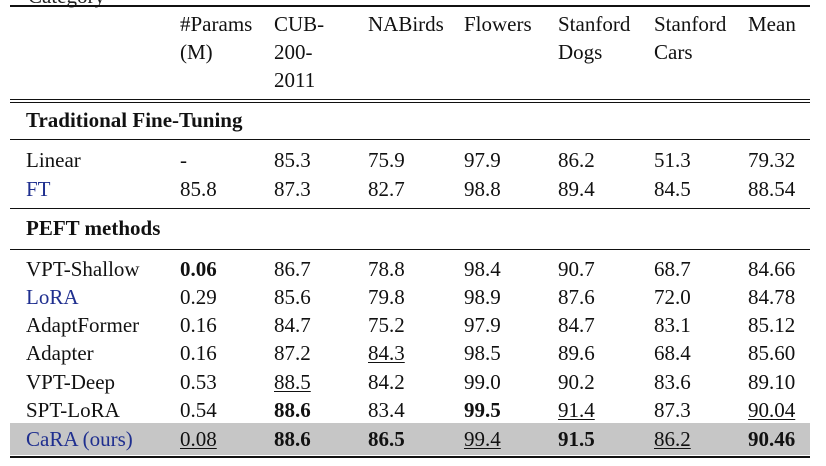 This screenshot has width=826, height=466. What do you see at coordinates (386, 410) in the screenshot?
I see `table-cell-nabirds: 83.4` at bounding box center [386, 410].